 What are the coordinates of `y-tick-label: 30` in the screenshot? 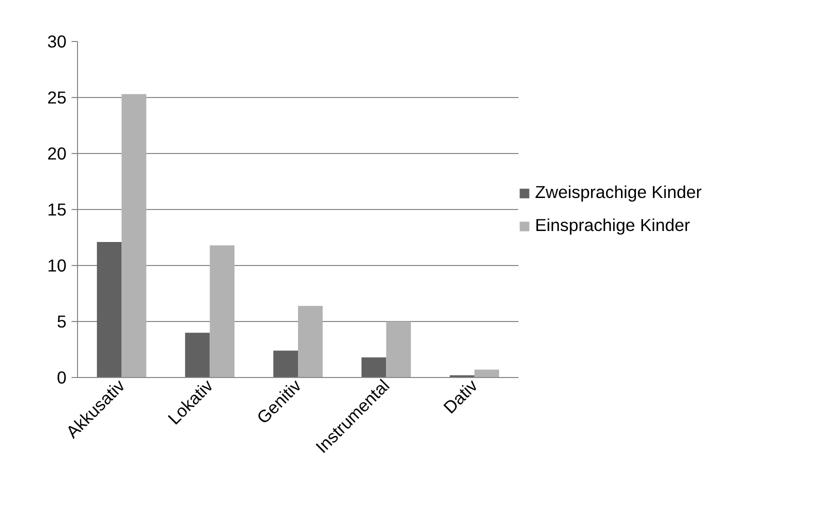 It's located at (57, 42).